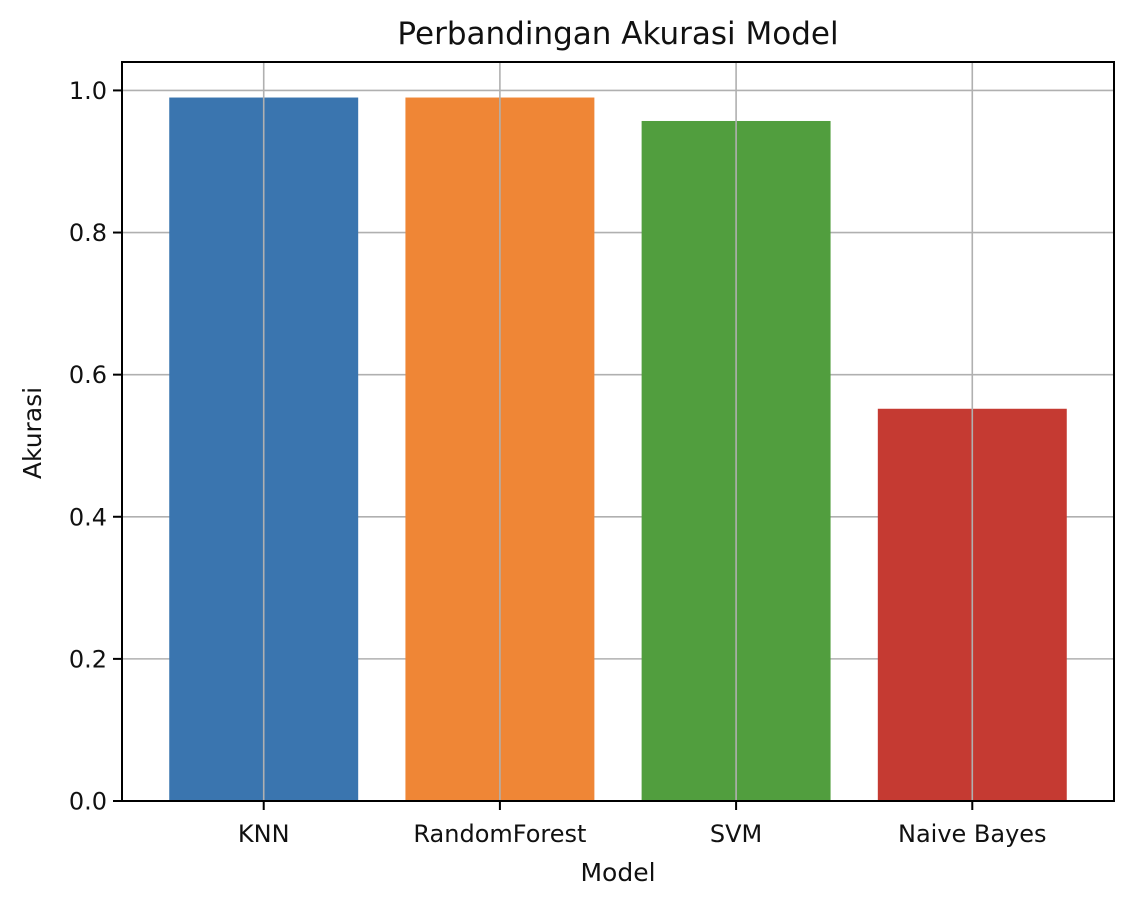 Image resolution: width=1132 pixels, height=904 pixels. I want to click on x-tick-label: KNN, so click(264, 834).